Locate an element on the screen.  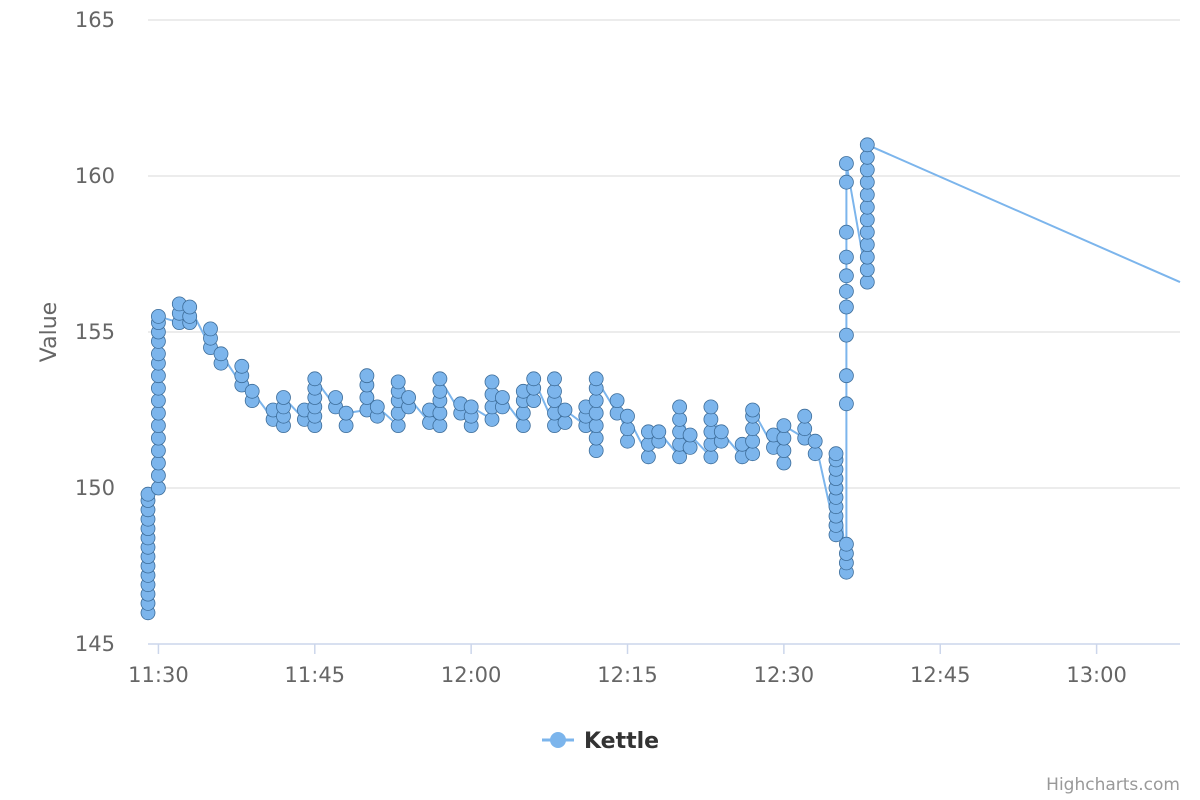
y-tick-label-160: 160 is located at coordinates (95, 176).